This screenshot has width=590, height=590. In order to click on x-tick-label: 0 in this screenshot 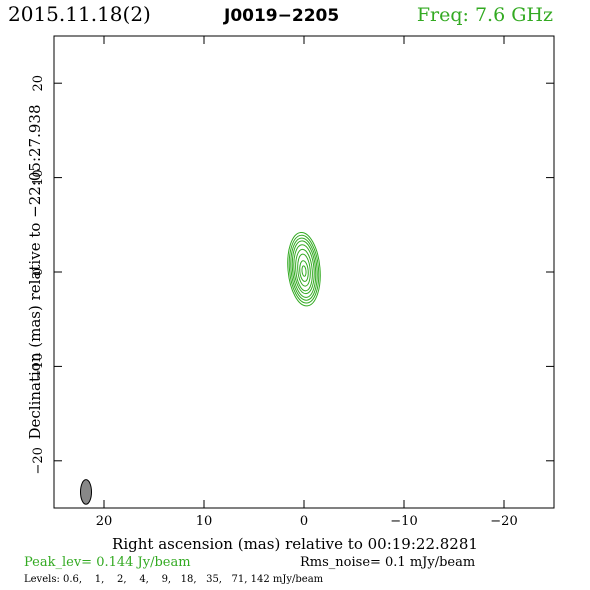, I will do `click(304, 521)`.